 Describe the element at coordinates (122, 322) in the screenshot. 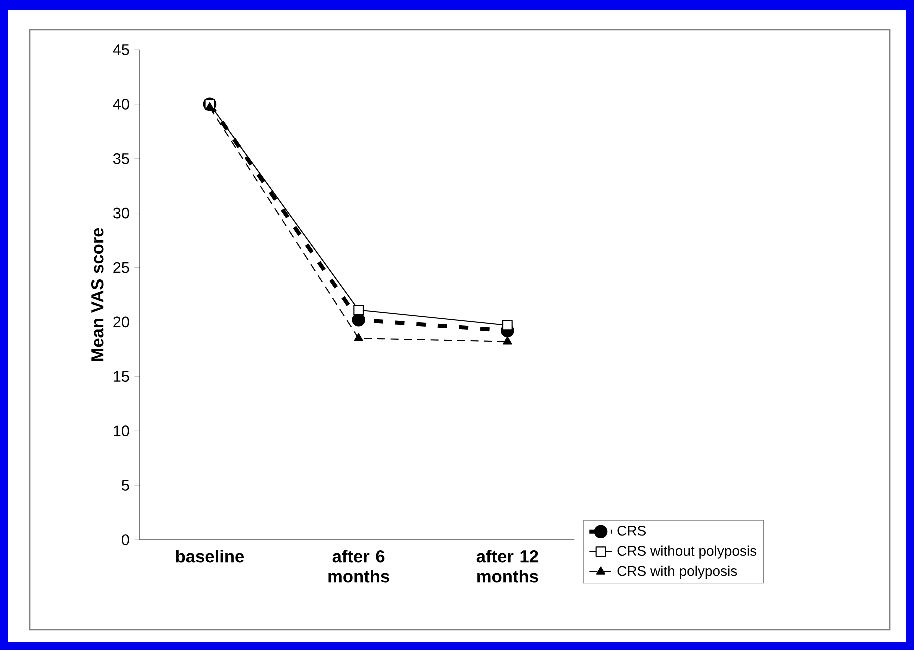

I see `y-tick-label: 20` at that location.